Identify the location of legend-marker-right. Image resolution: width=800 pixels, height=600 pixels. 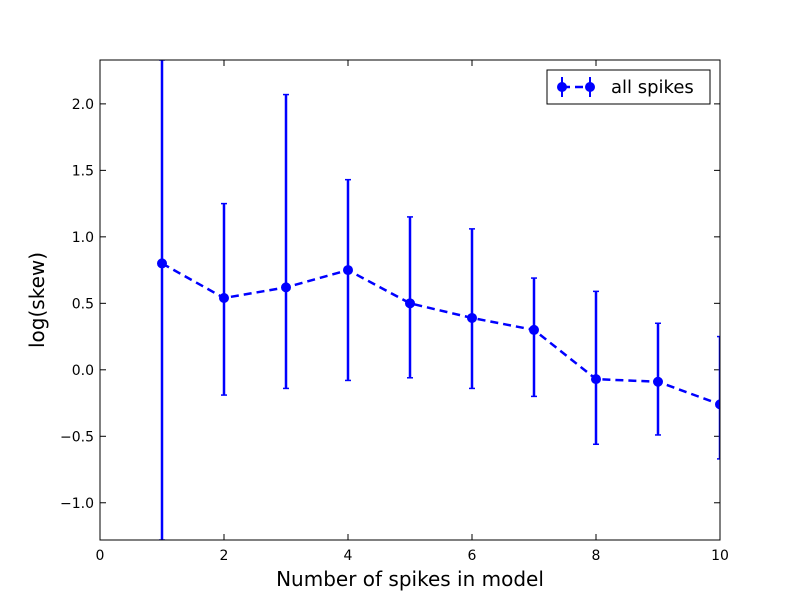
(590, 87).